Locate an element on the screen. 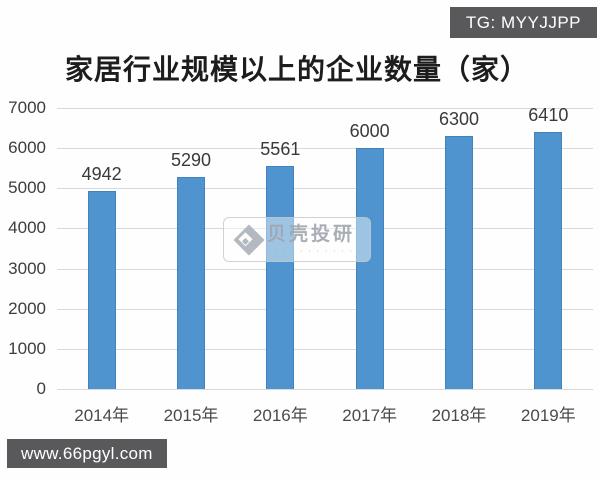 The height and width of the screenshot is (480, 600). y-axis-label-6000: 6000 is located at coordinates (27, 148).